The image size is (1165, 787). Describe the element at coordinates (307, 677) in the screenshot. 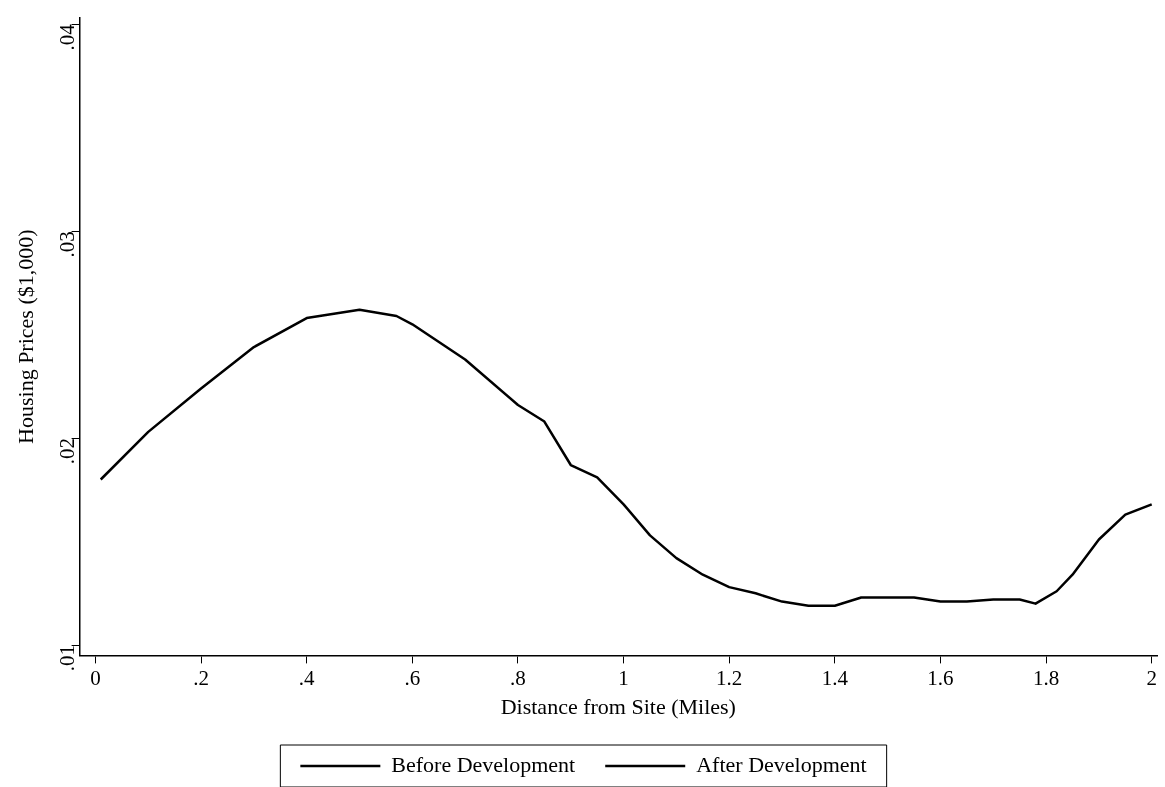

I see `x-tick-label: .4` at that location.